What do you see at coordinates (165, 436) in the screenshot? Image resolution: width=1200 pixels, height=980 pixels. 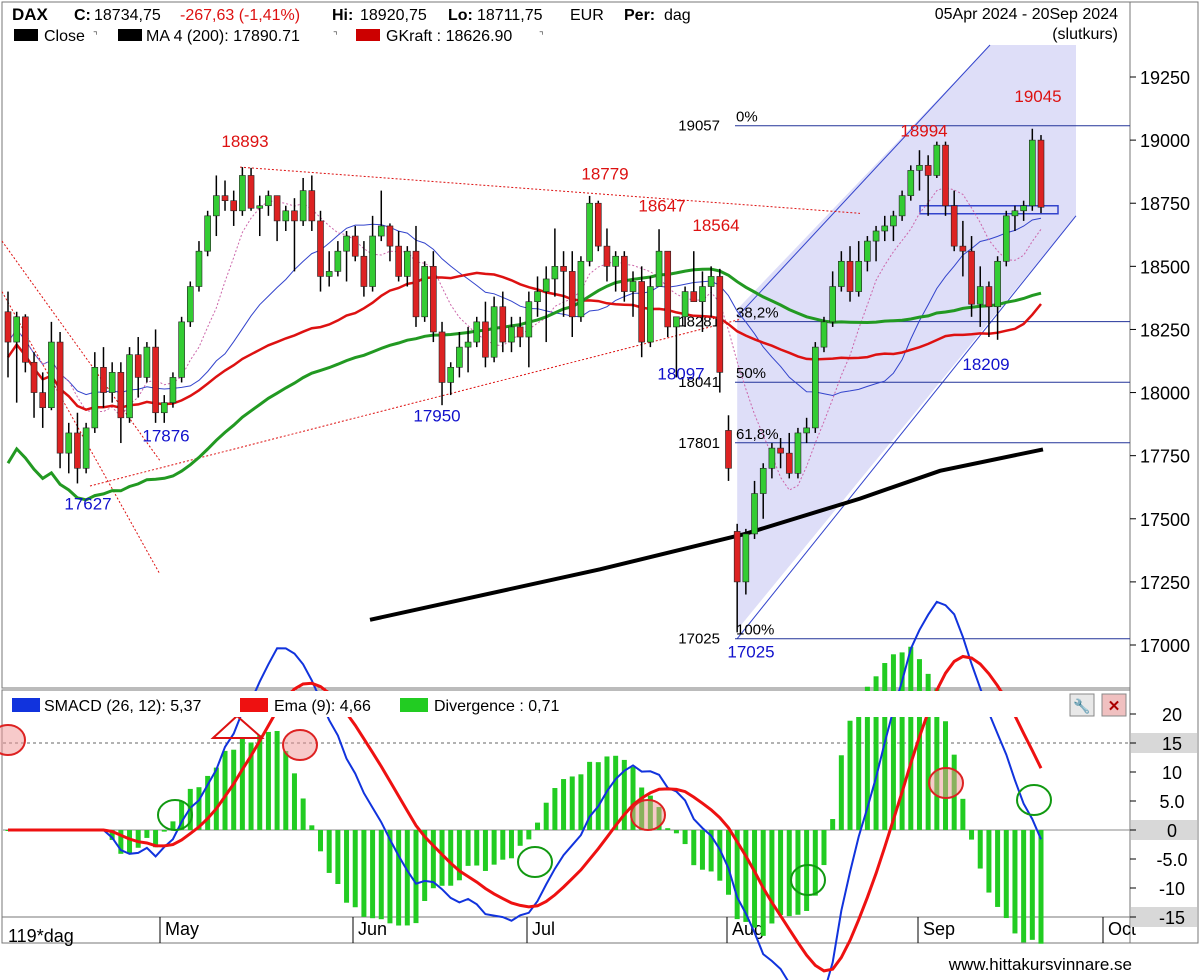 I see `peak-label: 17876` at bounding box center [165, 436].